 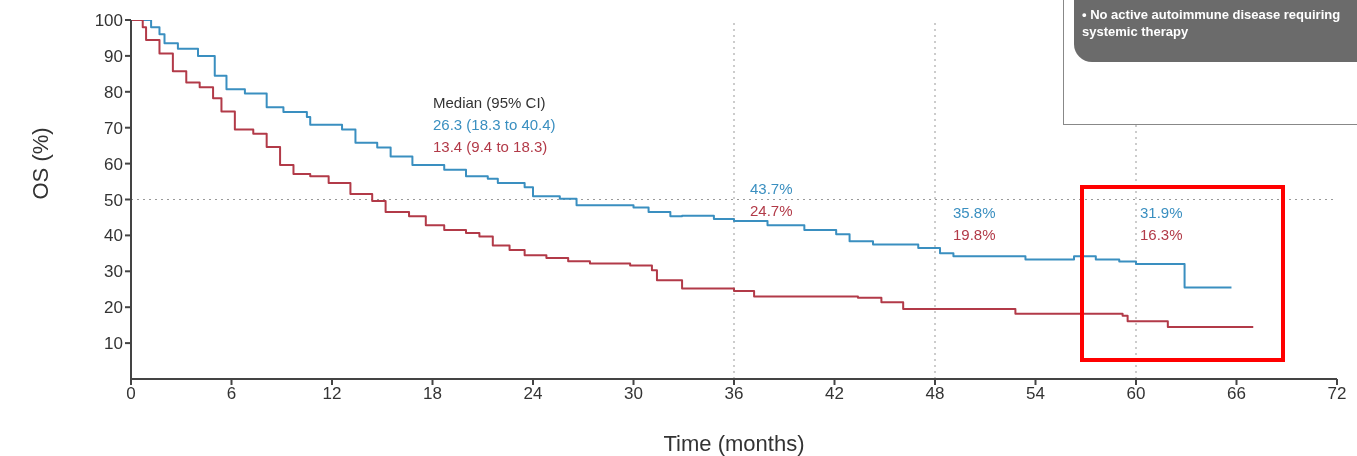 I want to click on y-tick-label: 60, so click(x=113, y=164).